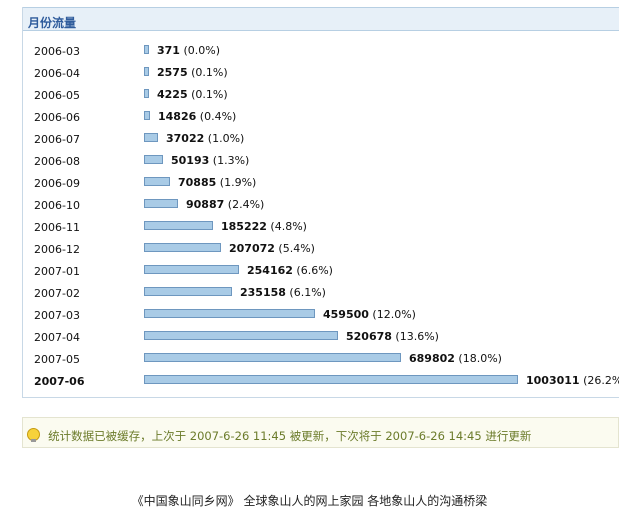 The height and width of the screenshot is (514, 619). What do you see at coordinates (57, 205) in the screenshot?
I see `month-label: 2006-10` at bounding box center [57, 205].